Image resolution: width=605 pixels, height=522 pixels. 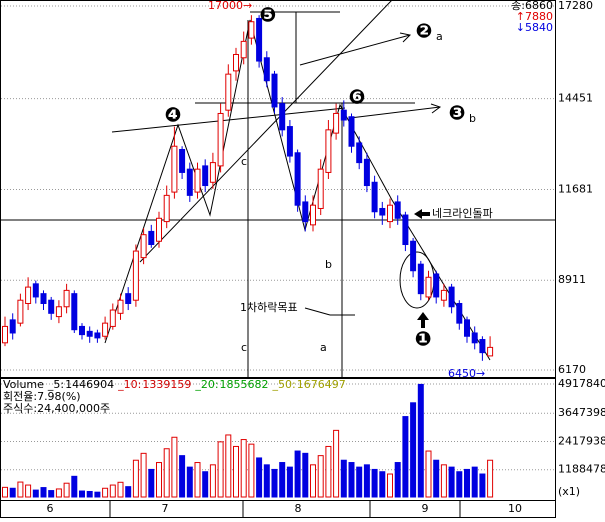 I want to click on price-info: ↑7880, so click(x=534, y=16).